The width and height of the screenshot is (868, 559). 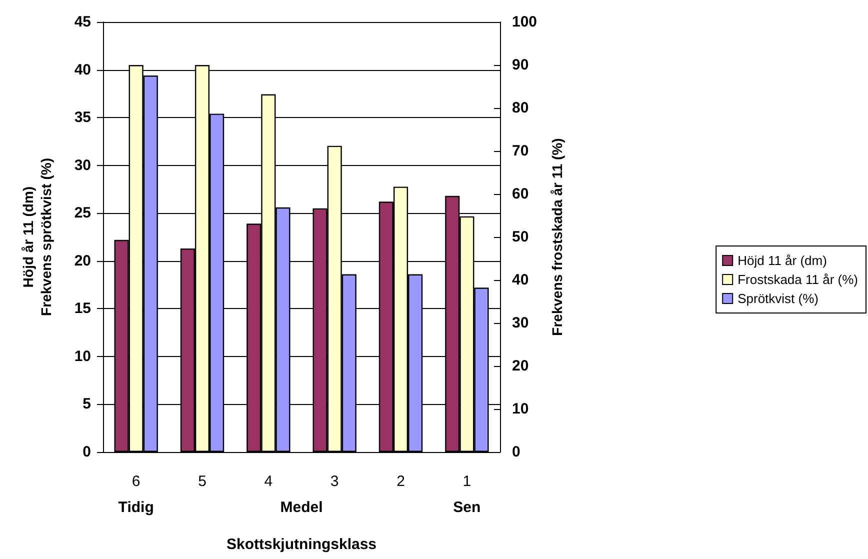 What do you see at coordinates (520, 323) in the screenshot?
I see `y2-tick-label: 30` at bounding box center [520, 323].